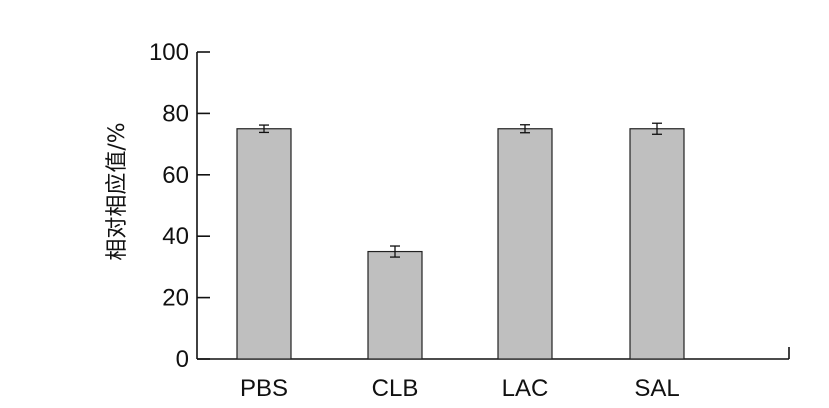 The height and width of the screenshot is (408, 829). Describe the element at coordinates (656, 388) in the screenshot. I see `category-label-sal: SAL` at that location.